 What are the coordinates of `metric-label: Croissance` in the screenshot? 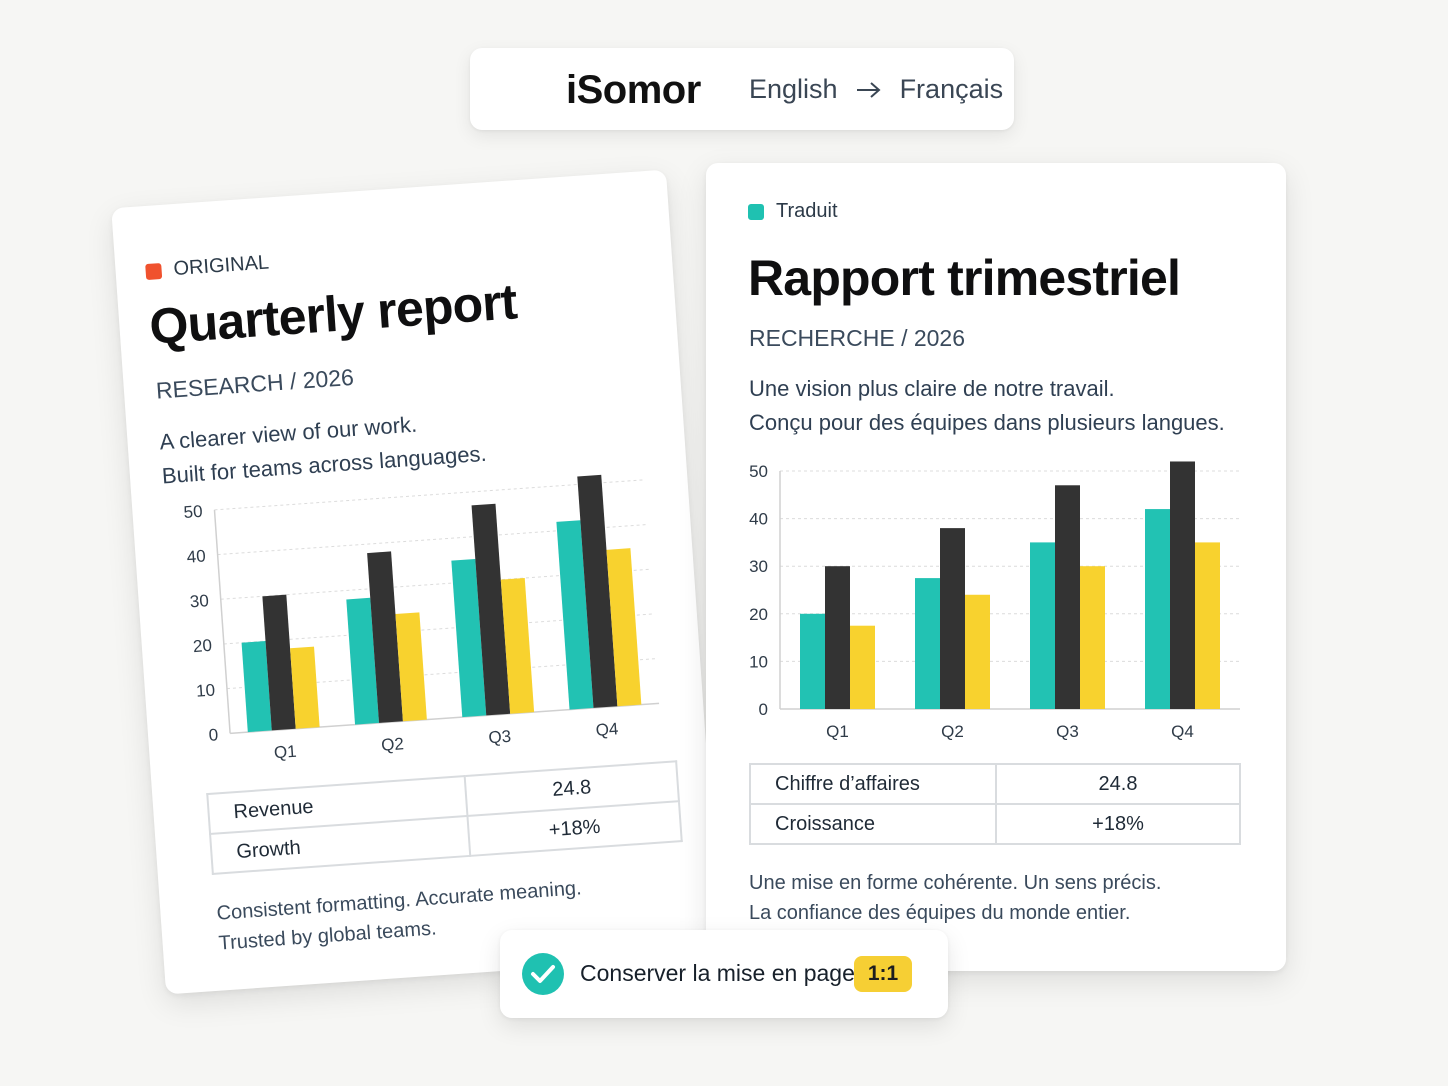 It's located at (873, 824).